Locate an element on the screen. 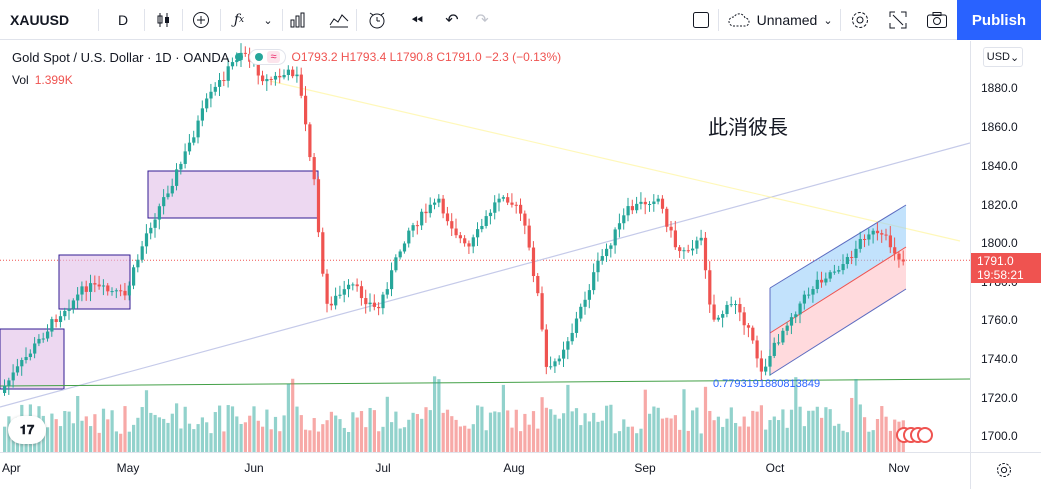  event-flag-icon is located at coordinates (925, 435).